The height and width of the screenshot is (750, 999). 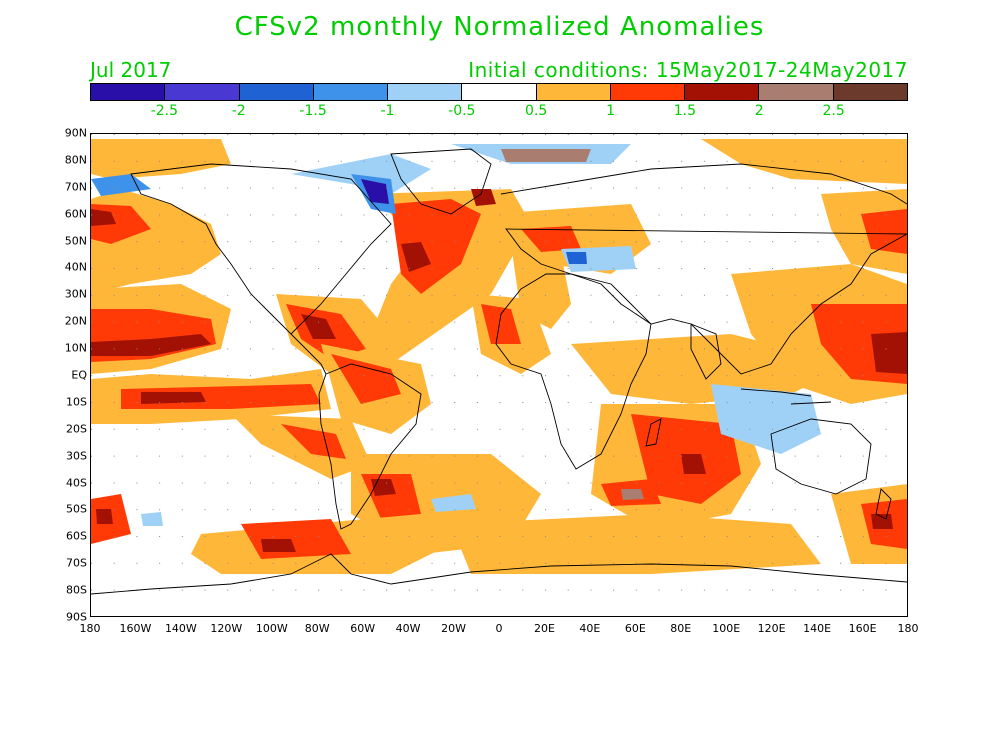 What do you see at coordinates (635, 628) in the screenshot?
I see `longitude-label: 60E` at bounding box center [635, 628].